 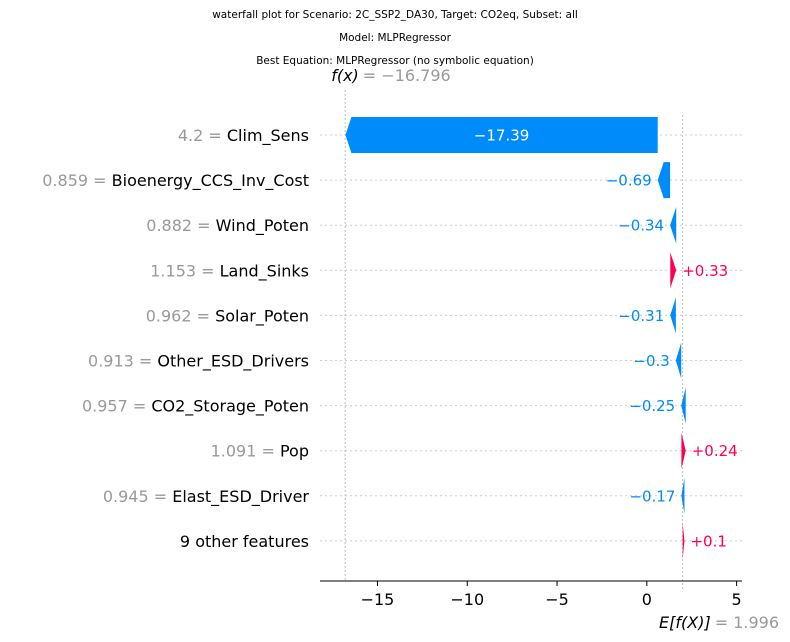 What do you see at coordinates (673, 225) in the screenshot?
I see `bar-wind-poten` at bounding box center [673, 225].